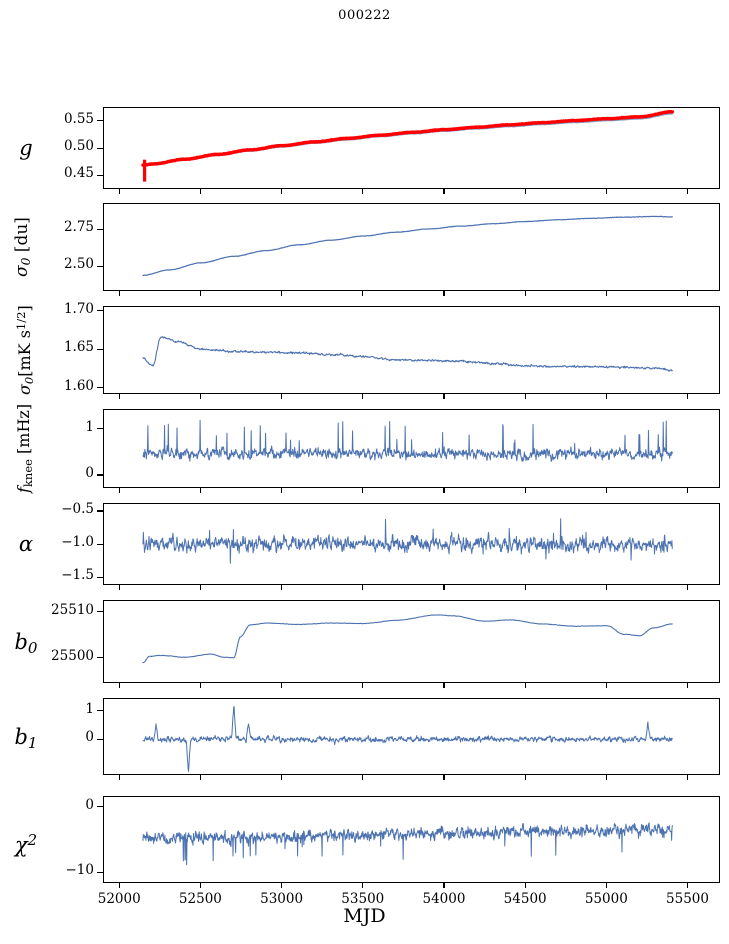 Image resolution: width=729 pixels, height=944 pixels. Describe the element at coordinates (78, 347) in the screenshot. I see `ytick-label-sigma0-mk-1: 1.65` at that location.